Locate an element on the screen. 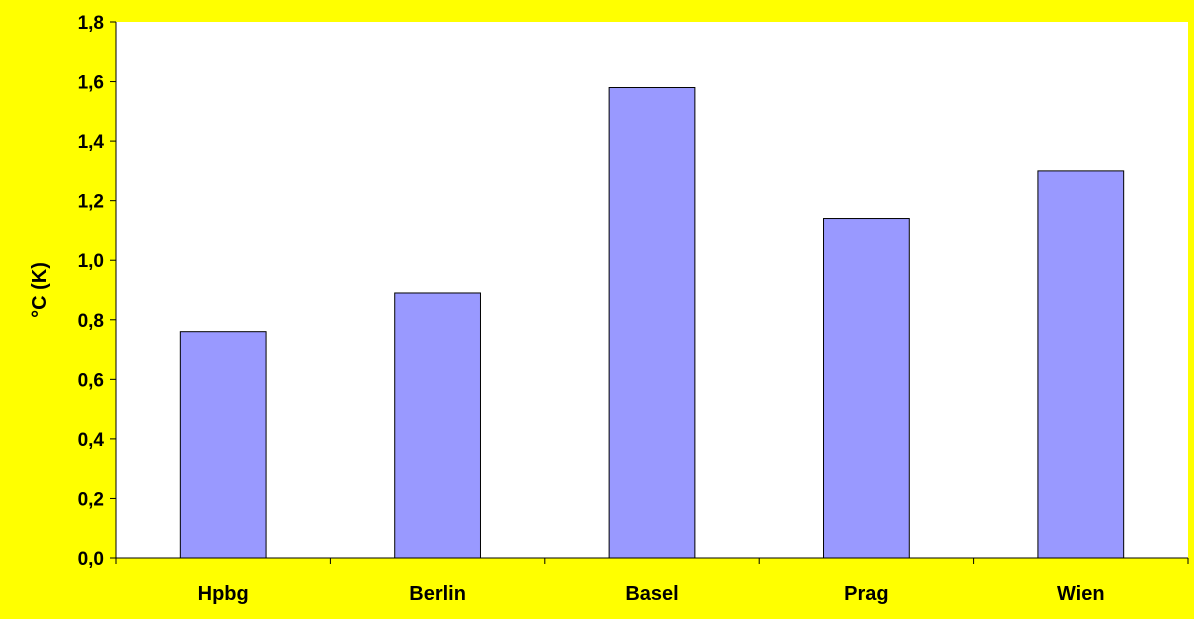 Image resolution: width=1194 pixels, height=619 pixels. x-category-label: Prag is located at coordinates (866, 594).